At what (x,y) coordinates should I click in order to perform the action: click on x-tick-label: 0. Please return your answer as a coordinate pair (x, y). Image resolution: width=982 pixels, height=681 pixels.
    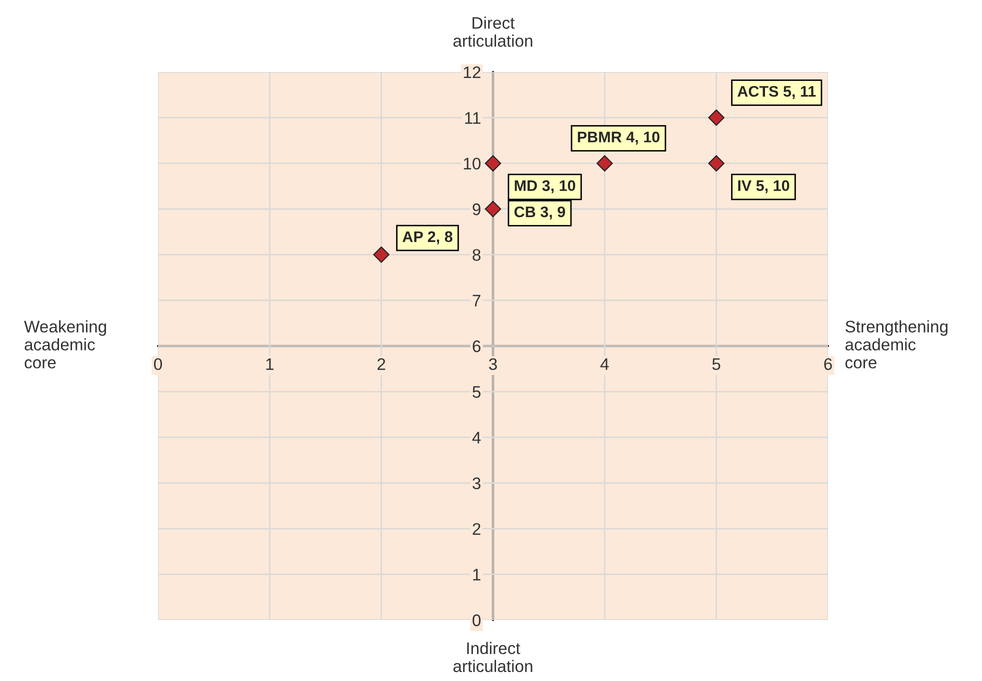
    Looking at the image, I should click on (158, 364).